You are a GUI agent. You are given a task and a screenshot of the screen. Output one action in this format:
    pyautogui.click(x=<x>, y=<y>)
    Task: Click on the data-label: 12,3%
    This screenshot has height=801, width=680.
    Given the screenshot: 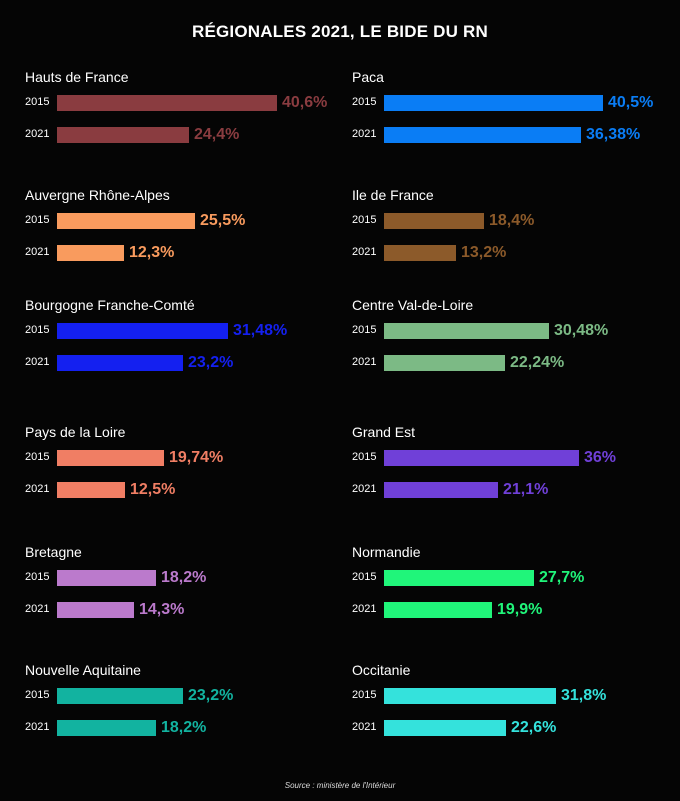 What is the action you would take?
    pyautogui.click(x=152, y=252)
    